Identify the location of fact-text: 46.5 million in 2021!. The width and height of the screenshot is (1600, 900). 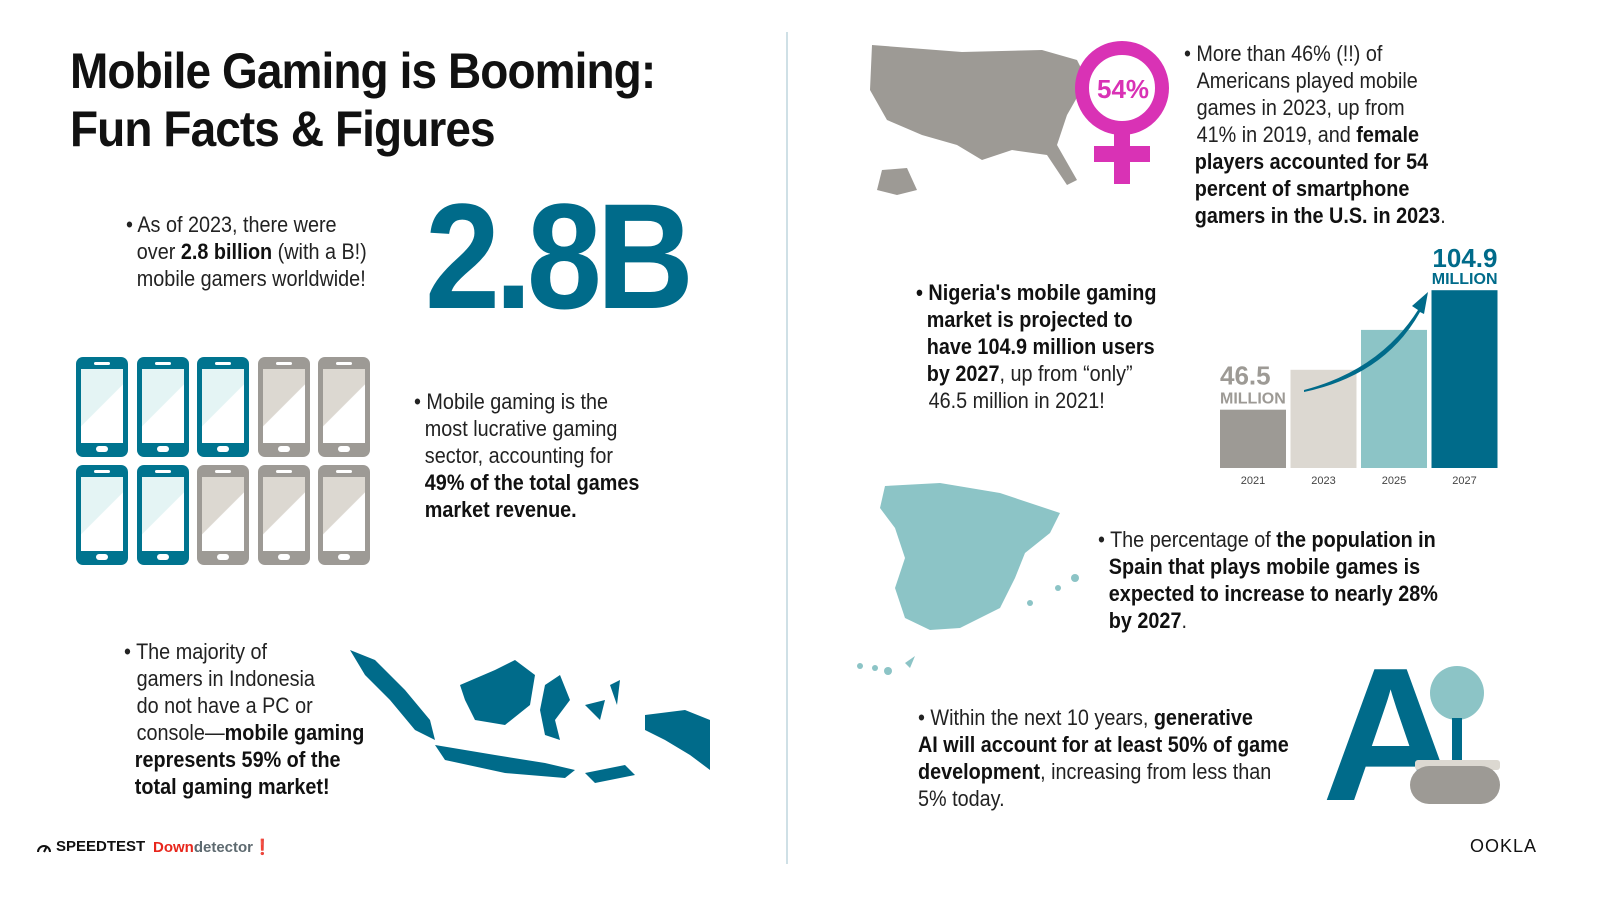
(1016, 400).